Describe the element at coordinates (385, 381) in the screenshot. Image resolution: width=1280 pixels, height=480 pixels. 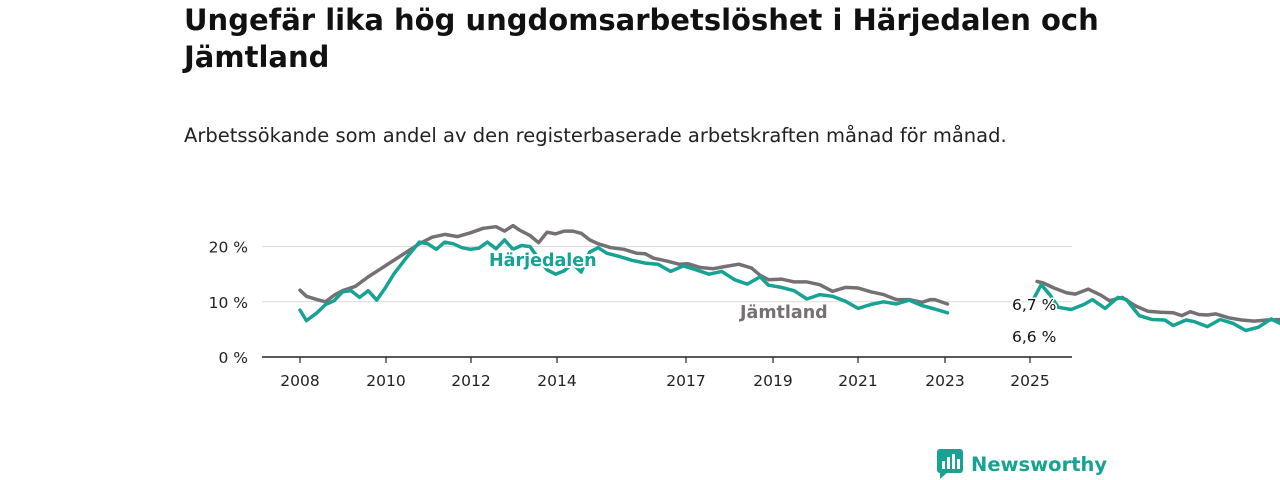
I see `x-tick-label: 2010` at that location.